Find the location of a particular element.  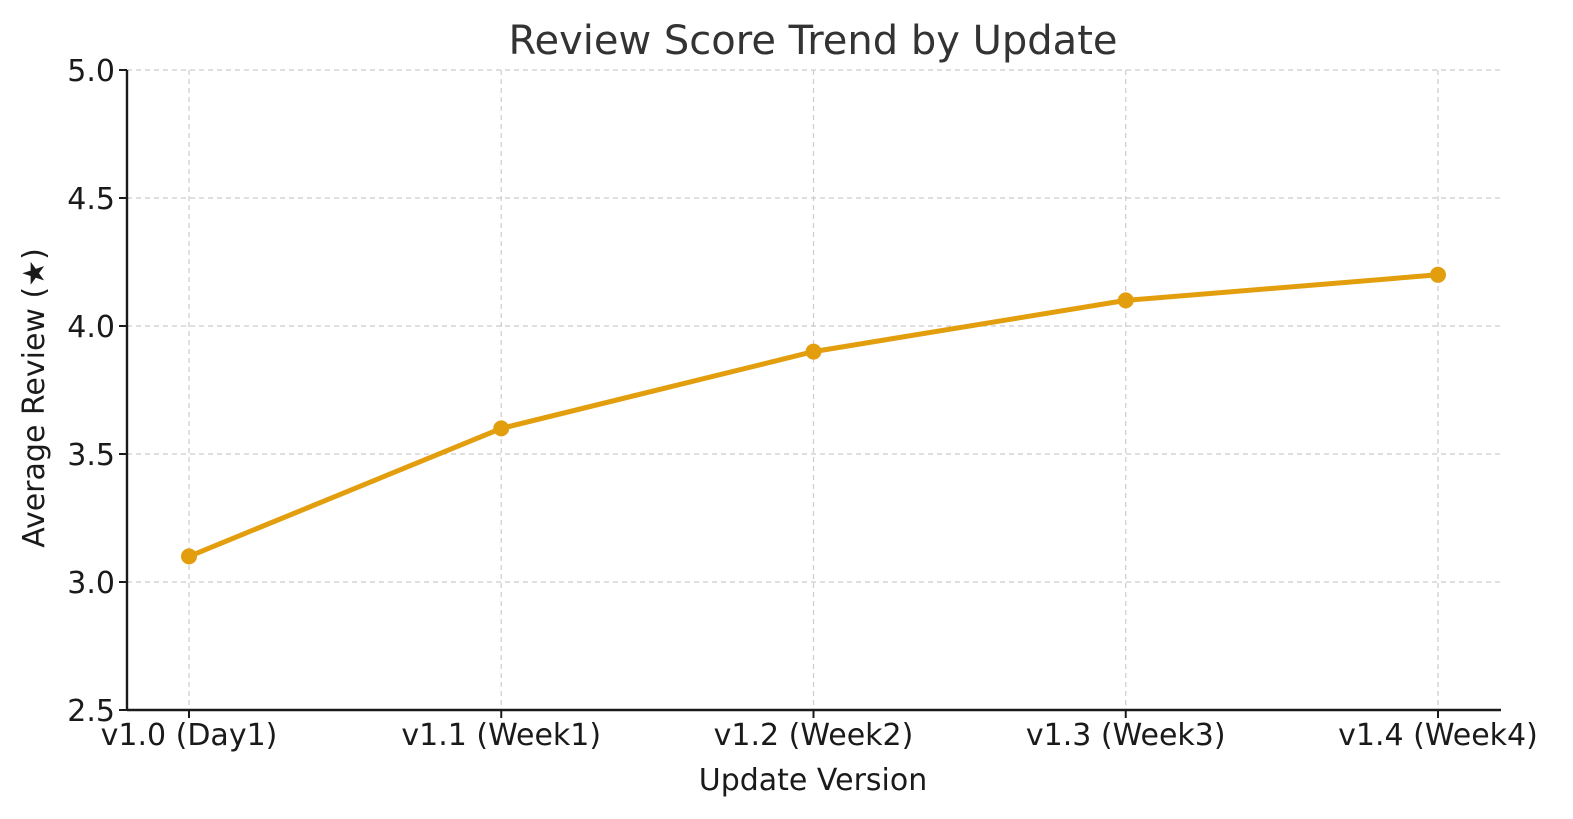

y-tick-label: 5.0 is located at coordinates (91, 71).